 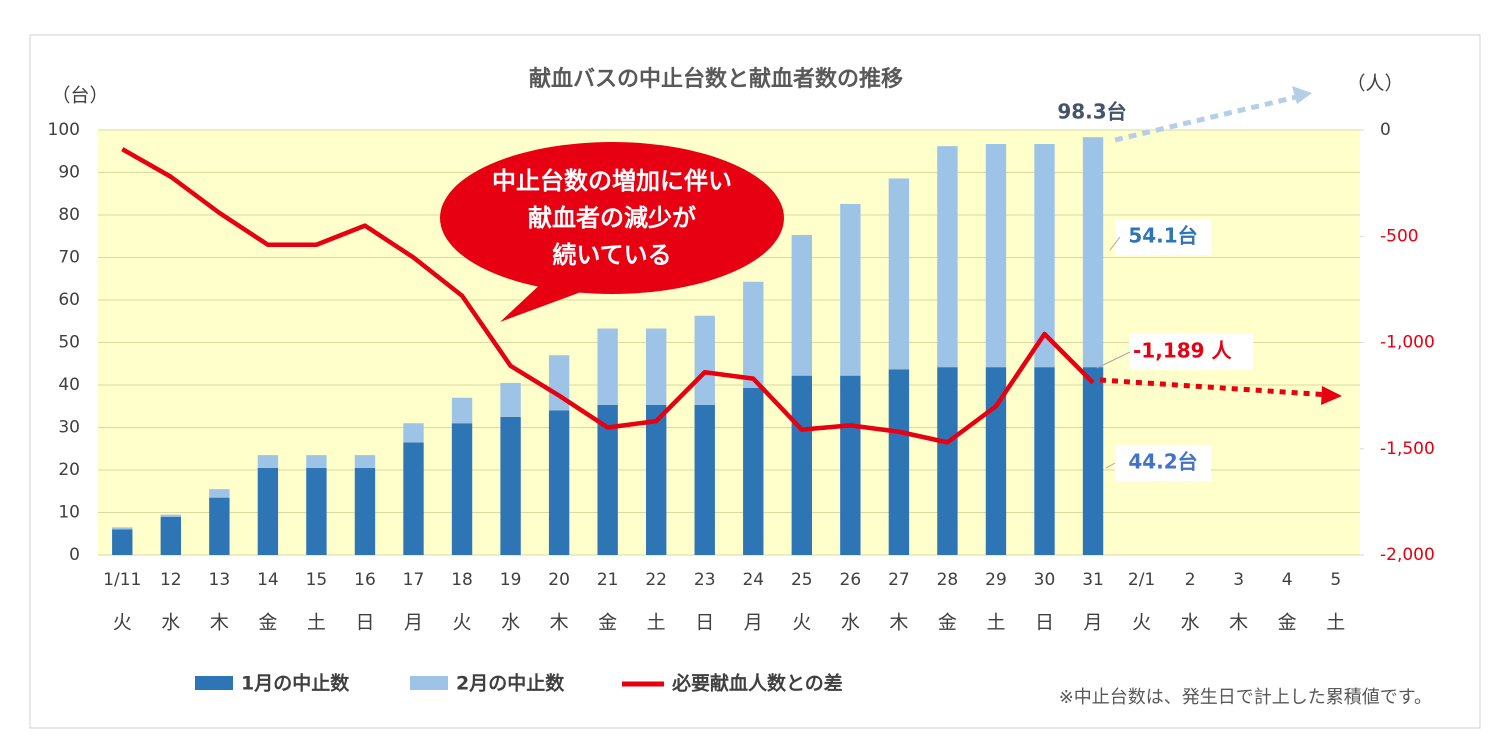 What do you see at coordinates (1287, 580) in the screenshot?
I see `x-tick-label: 4` at bounding box center [1287, 580].